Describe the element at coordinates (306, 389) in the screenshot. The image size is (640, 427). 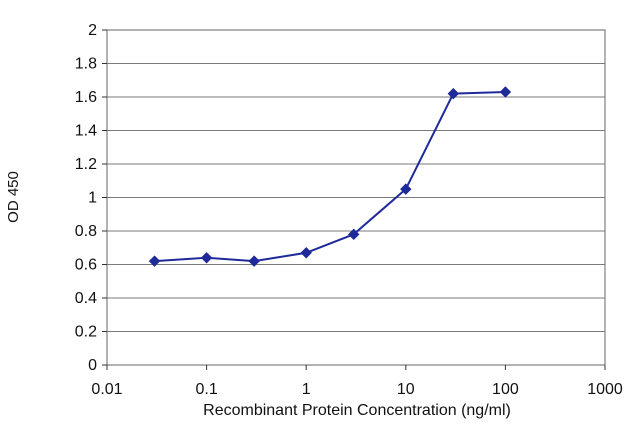
I see `x-tick-label: 1` at that location.